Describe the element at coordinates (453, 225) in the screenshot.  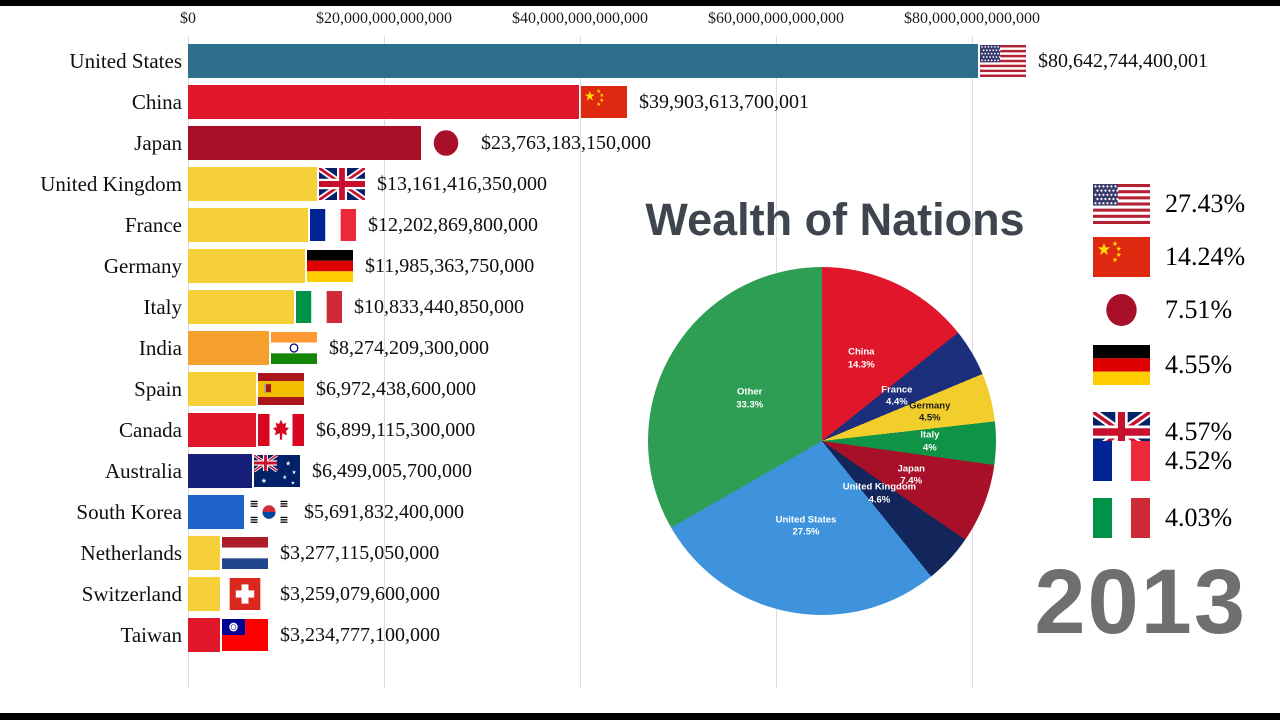
I see `value-label: $12,202,869,800,000` at that location.